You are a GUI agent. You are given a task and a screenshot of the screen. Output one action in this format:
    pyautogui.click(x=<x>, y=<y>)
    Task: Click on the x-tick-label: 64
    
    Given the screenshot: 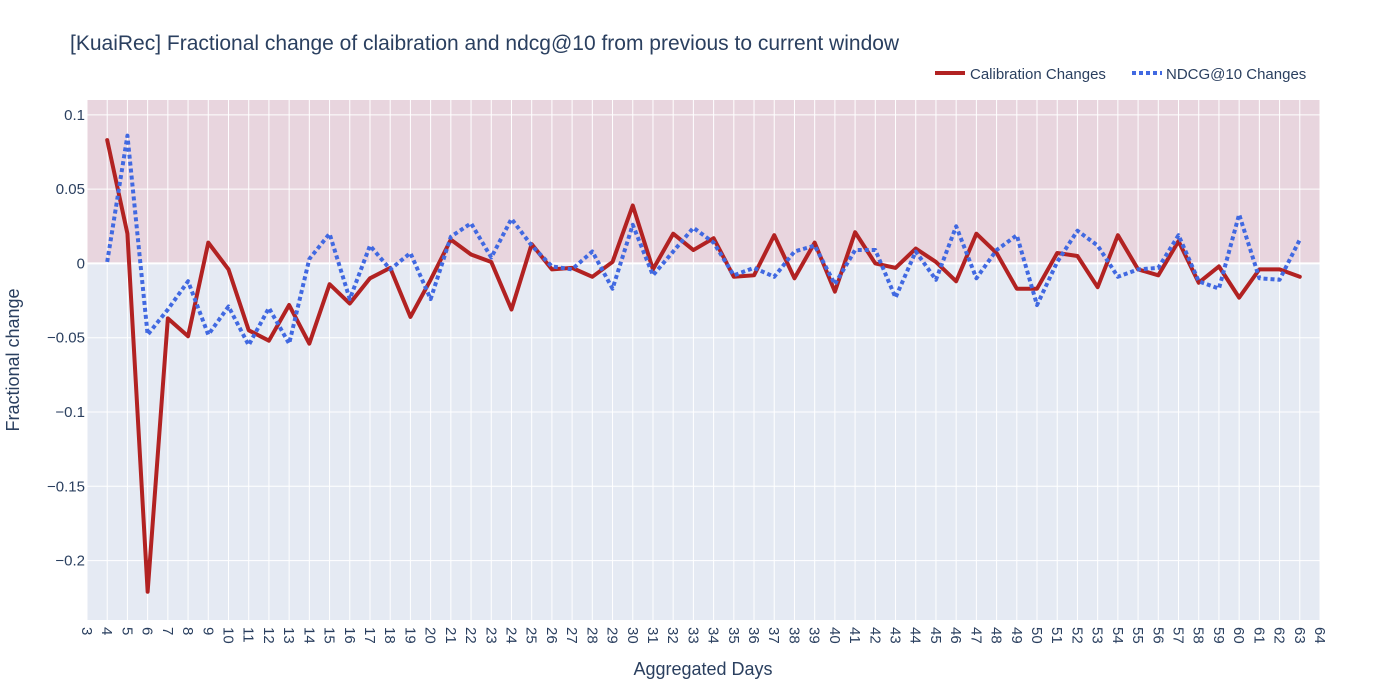 What is the action you would take?
    pyautogui.click(x=1319, y=635)
    